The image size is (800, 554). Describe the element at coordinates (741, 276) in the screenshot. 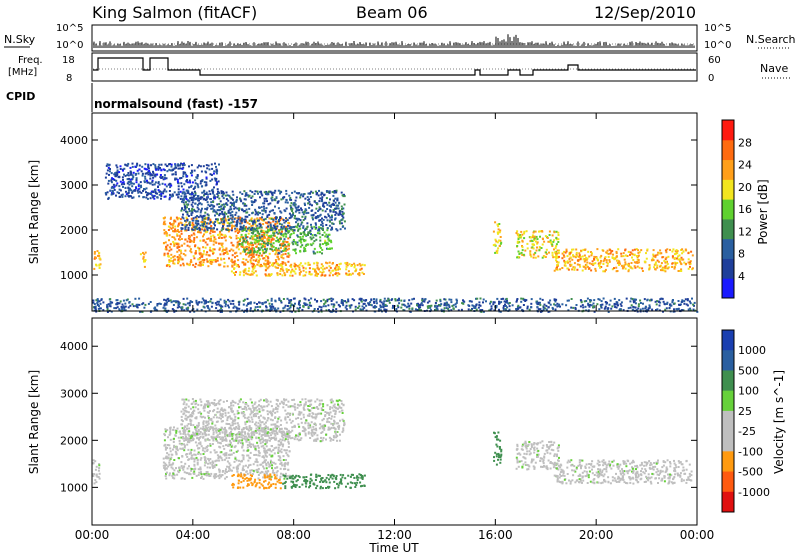

I see `colorbar-tick-label: 4` at that location.